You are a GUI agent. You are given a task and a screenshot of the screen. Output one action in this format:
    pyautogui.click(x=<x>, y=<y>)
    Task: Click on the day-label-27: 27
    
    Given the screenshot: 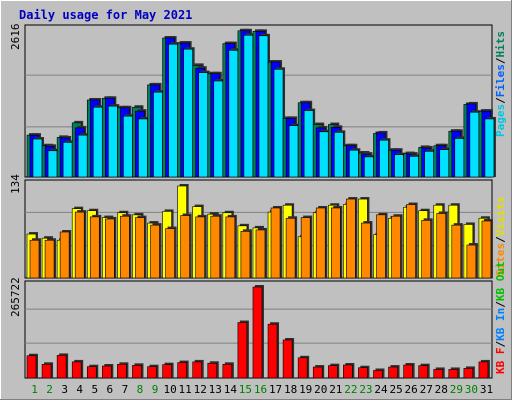 What is the action you would take?
    pyautogui.click(x=426, y=389)
    